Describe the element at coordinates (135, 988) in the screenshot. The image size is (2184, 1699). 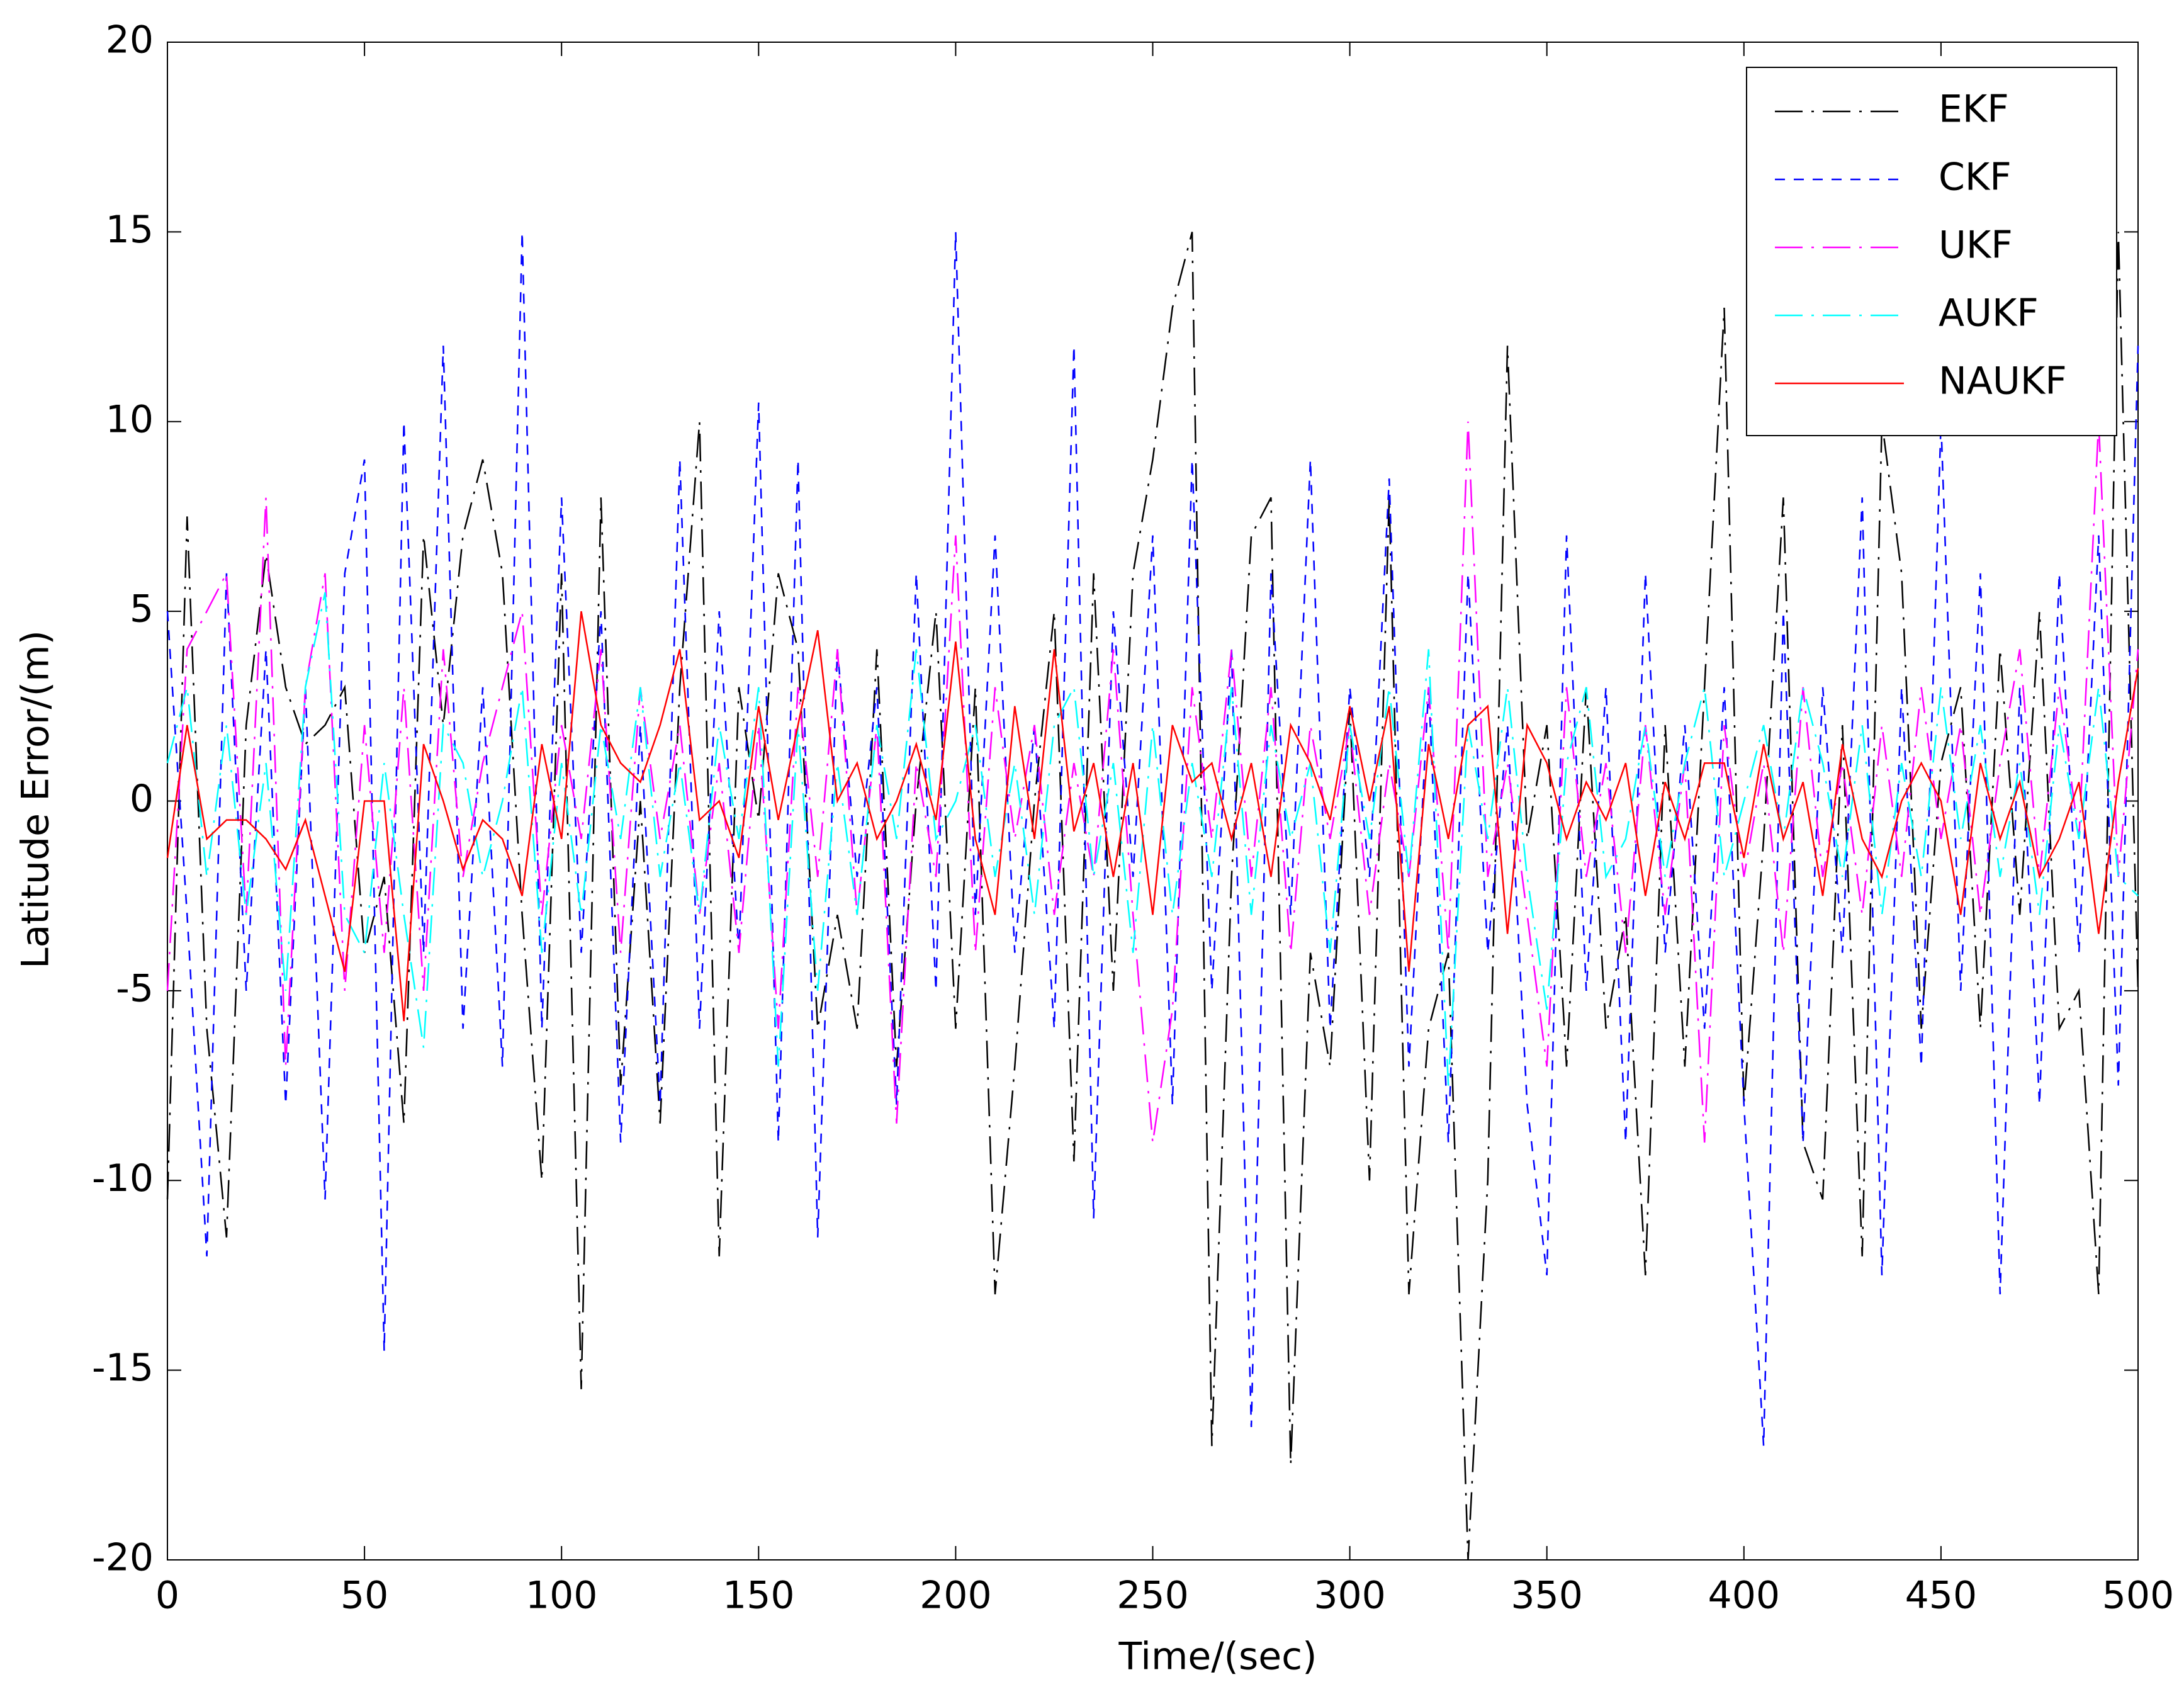
I see `y-tick-label: -5` at that location.